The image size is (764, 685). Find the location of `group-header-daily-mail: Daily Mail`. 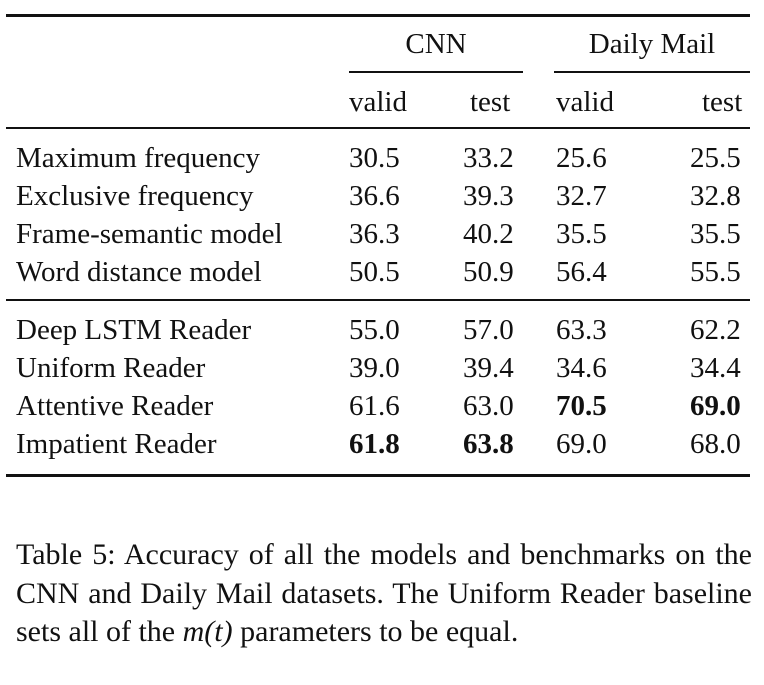

group-header-daily-mail: Daily Mail is located at coordinates (652, 44).